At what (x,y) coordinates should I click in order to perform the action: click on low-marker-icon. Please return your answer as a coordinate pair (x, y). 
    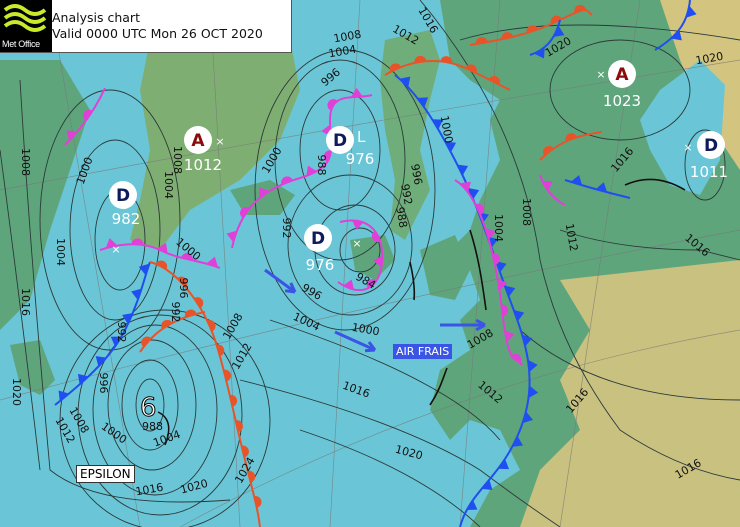
    Looking at the image, I should click on (711, 145).